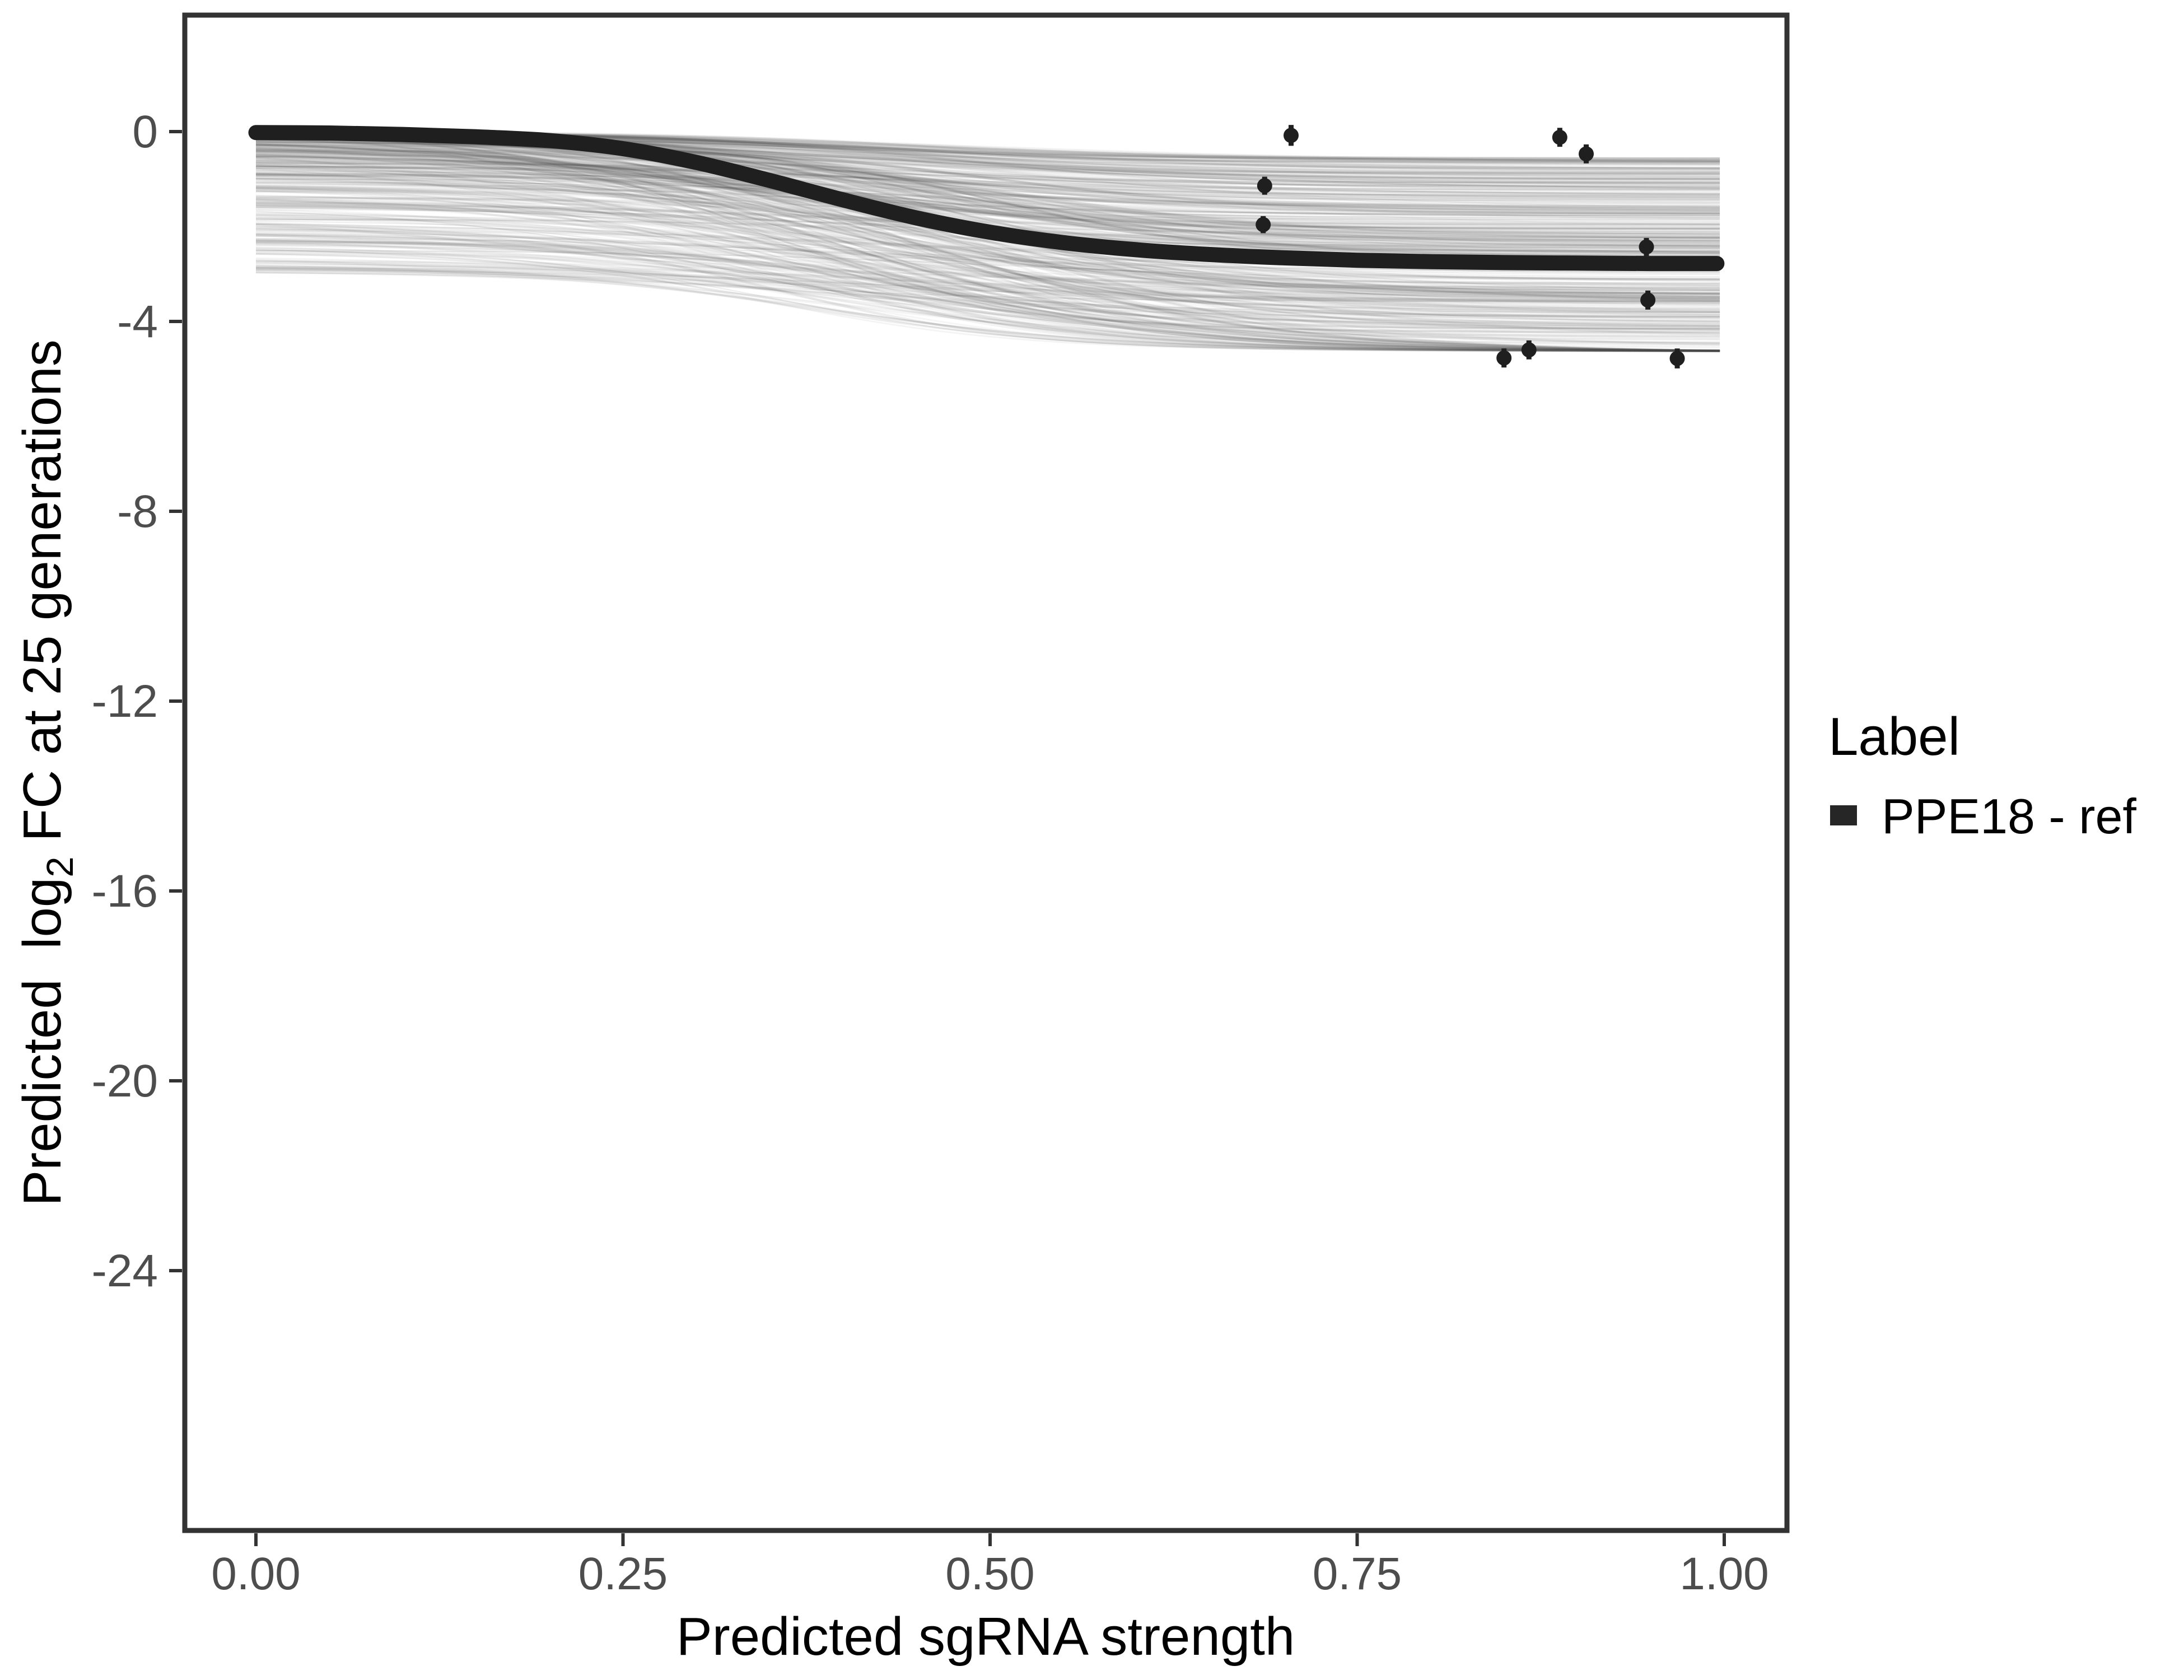 This screenshot has height=1680, width=2184. Describe the element at coordinates (145, 132) in the screenshot. I see `y-tick-label: 0` at that location.